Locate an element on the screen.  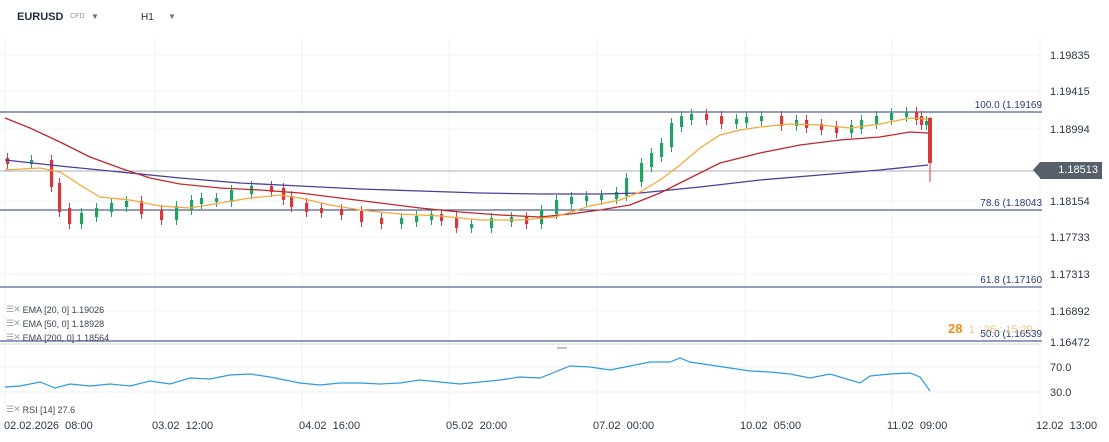
countdown-rest: : 1 : 26 : 15:29 is located at coordinates (997, 330).